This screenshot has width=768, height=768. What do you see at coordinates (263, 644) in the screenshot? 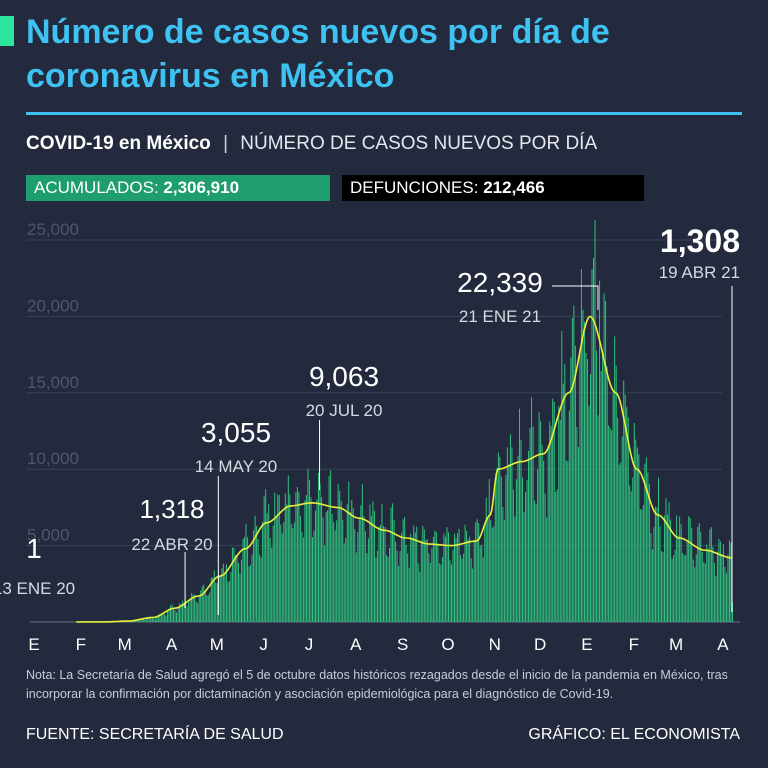
I see `x-month-label: J` at bounding box center [263, 644].